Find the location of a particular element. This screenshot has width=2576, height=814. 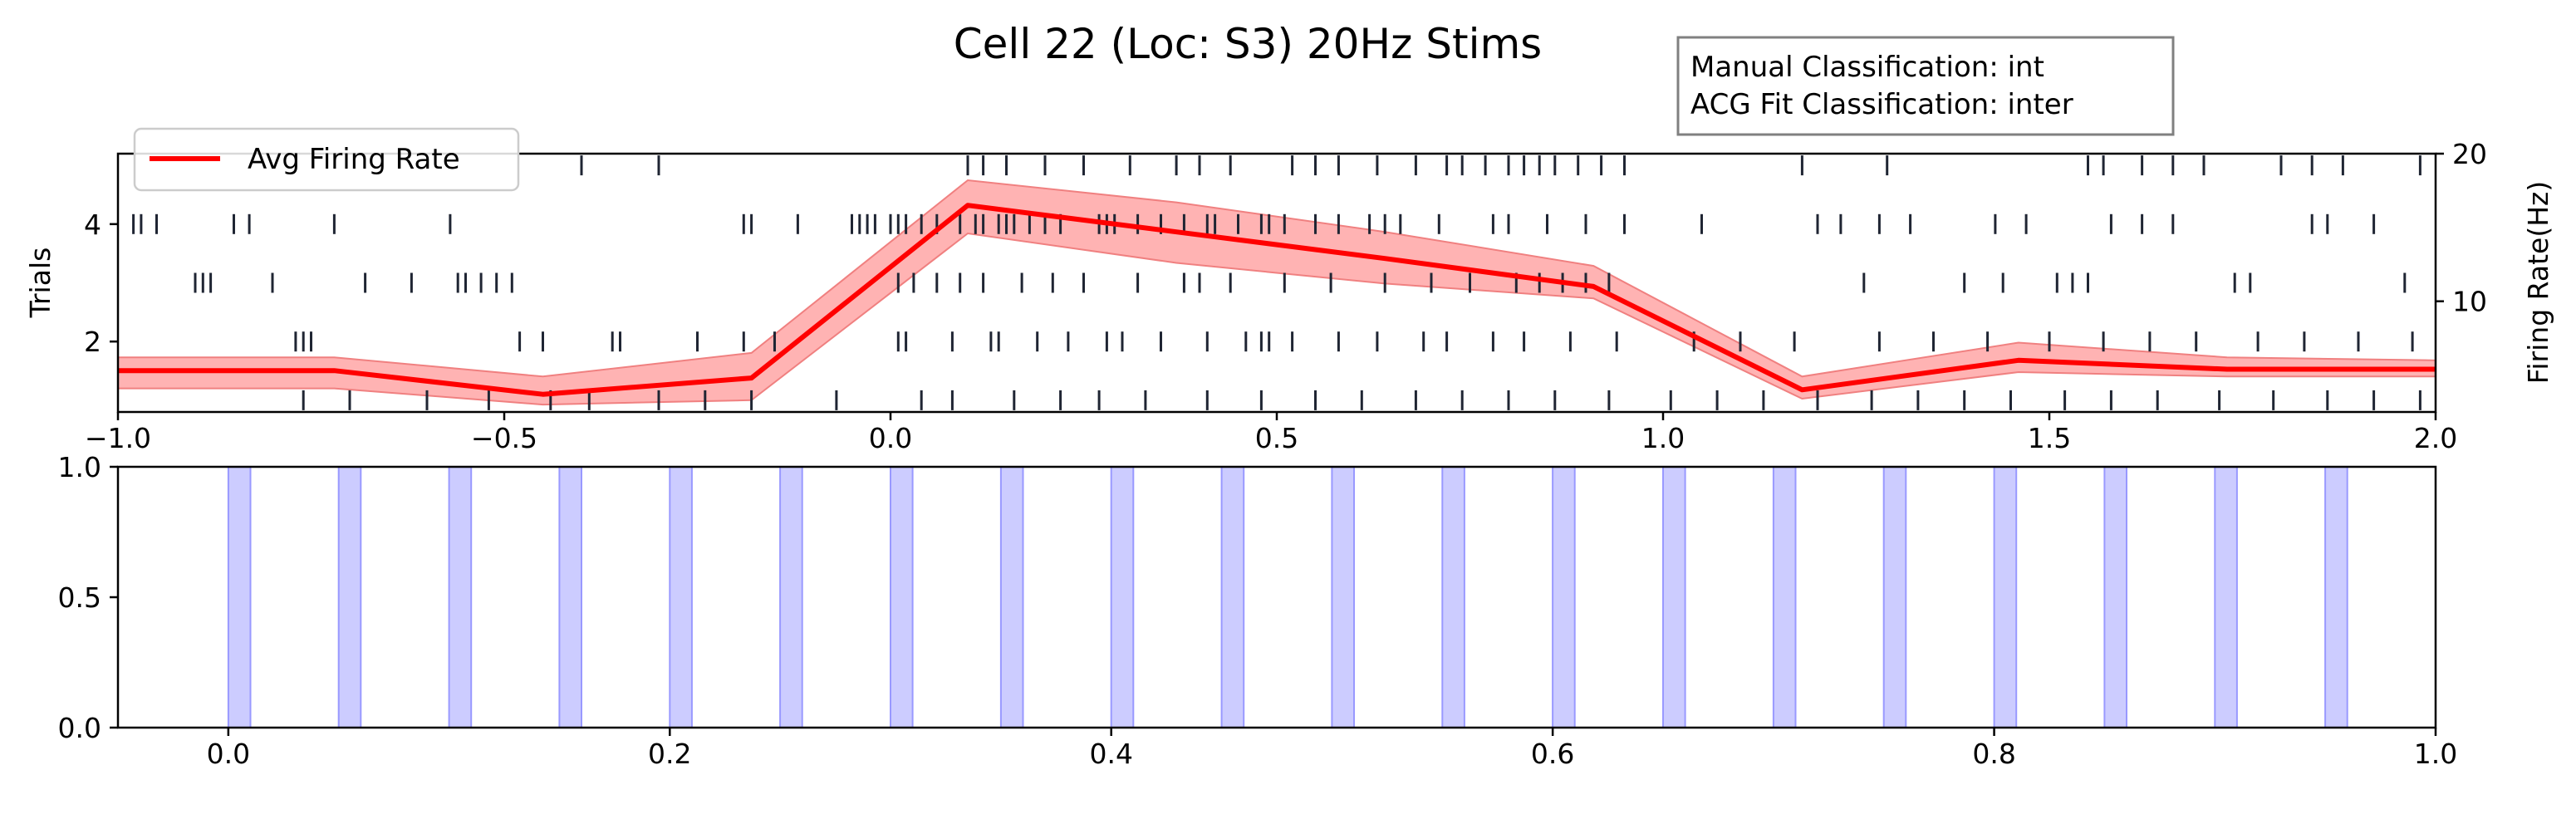

right-y-axis-label: Firing Rate(Hz) is located at coordinates (2538, 282).